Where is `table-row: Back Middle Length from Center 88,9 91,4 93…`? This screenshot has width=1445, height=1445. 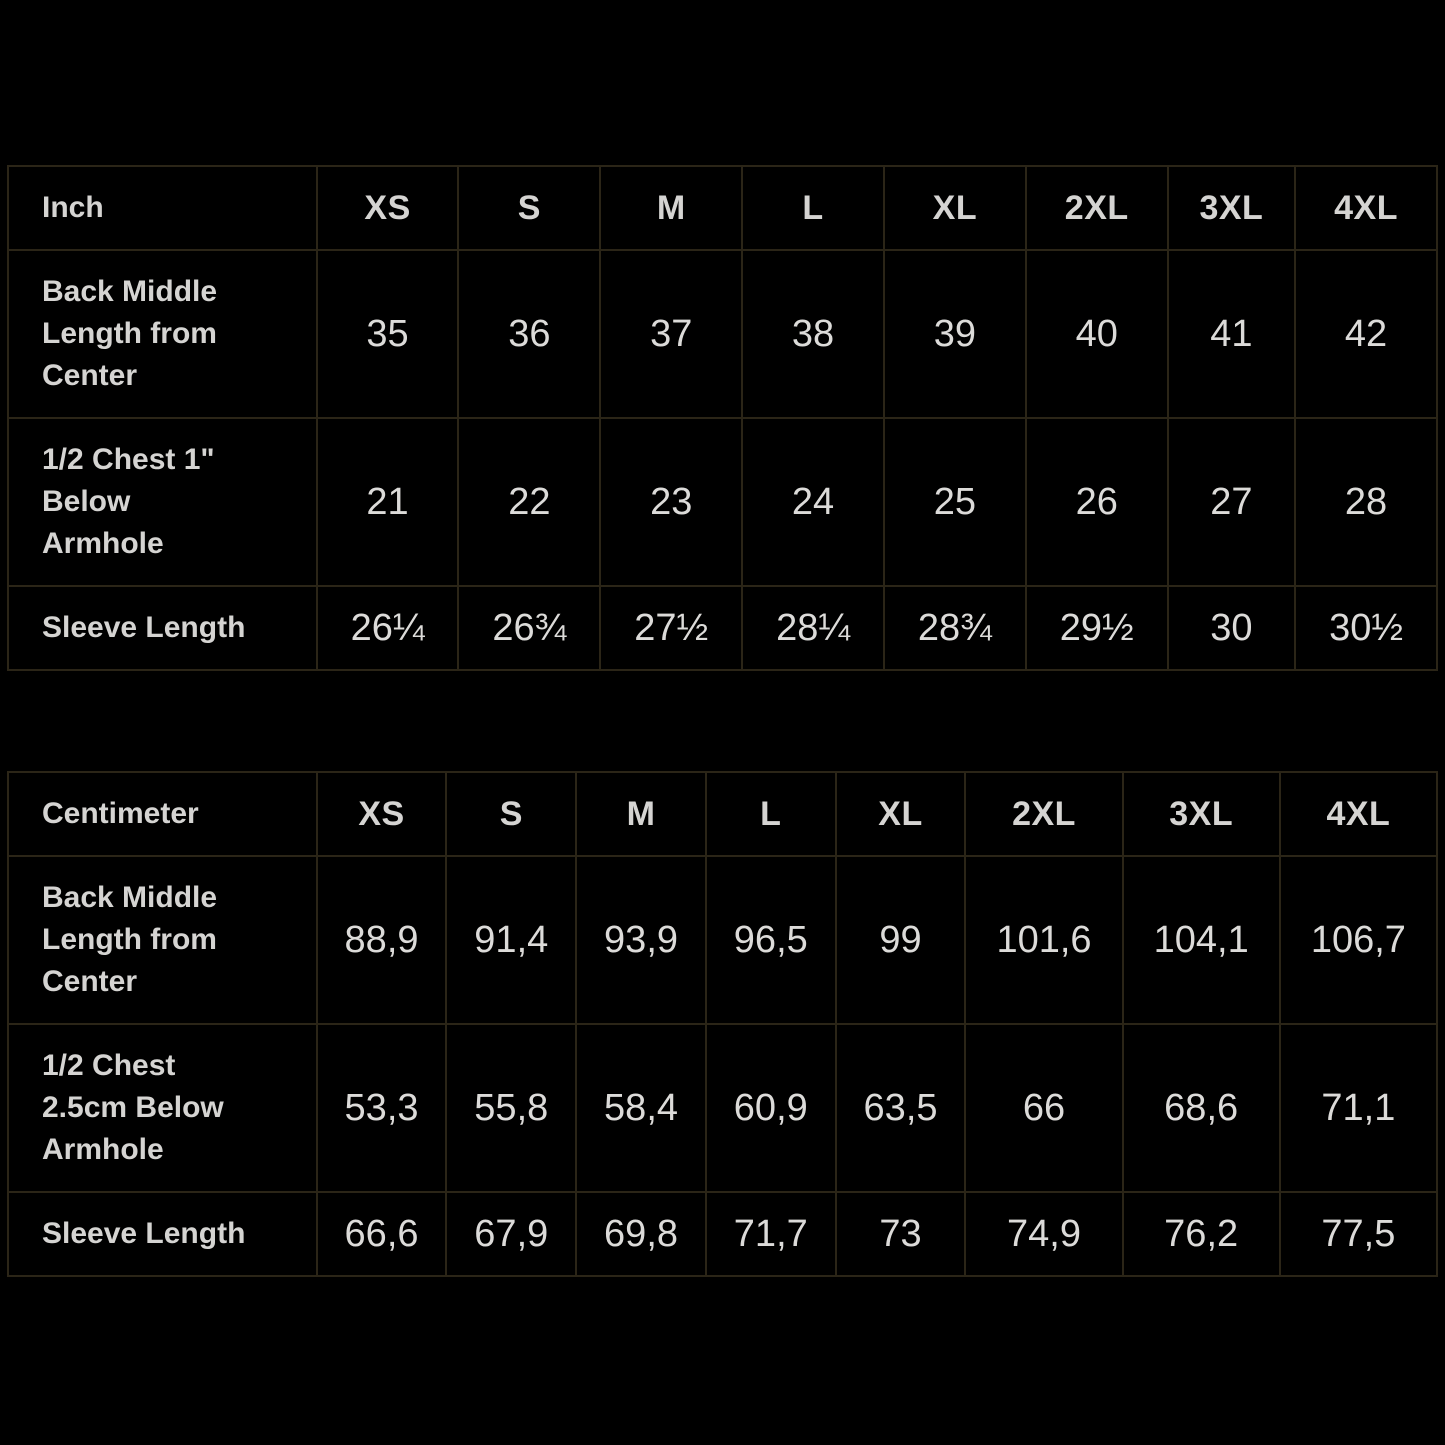 table-row: Back Middle Length from Center 88,9 91,4 93… is located at coordinates (723, 940).